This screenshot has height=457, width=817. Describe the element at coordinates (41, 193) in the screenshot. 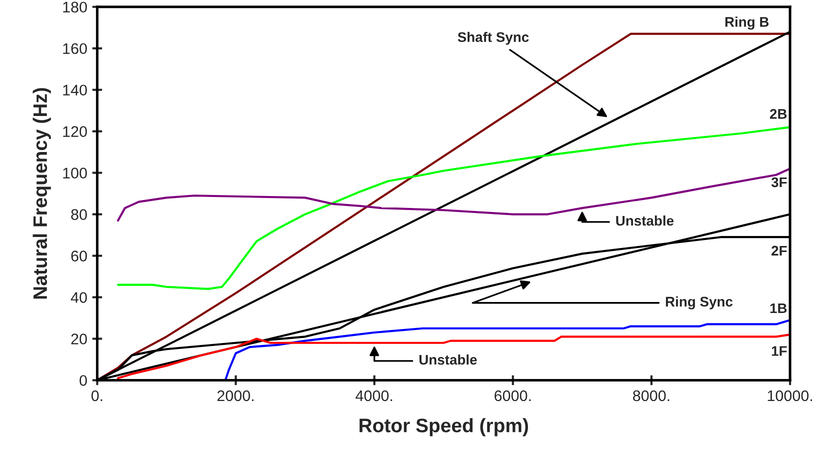

I see `y-axis-title: Natural Frequency (Hz)` at that location.